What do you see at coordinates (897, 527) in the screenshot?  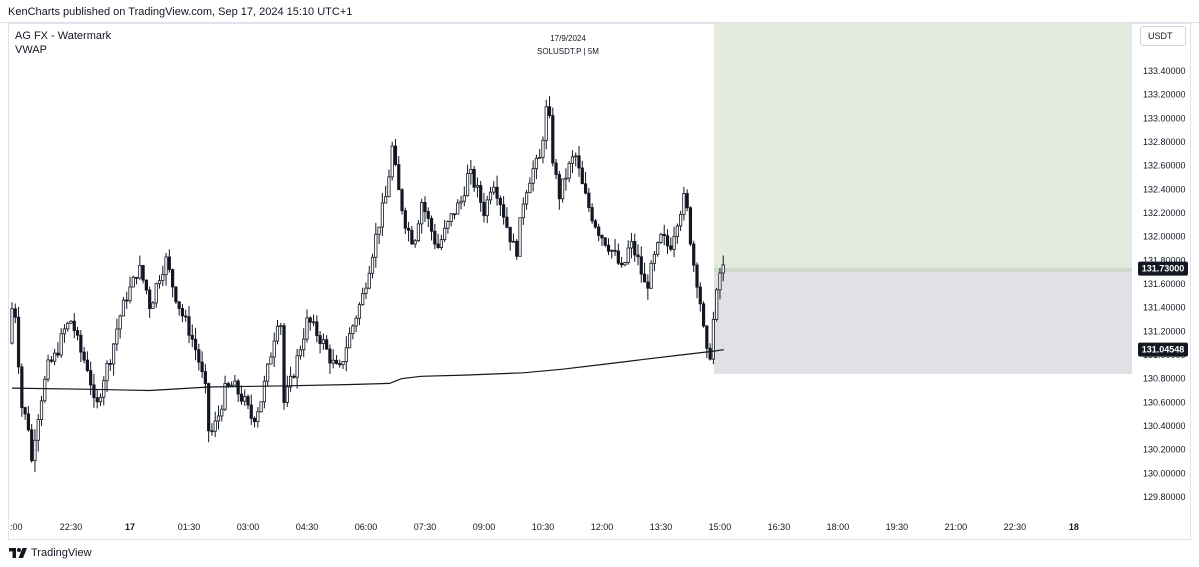 I see `time-tick-label: 19:30` at bounding box center [897, 527].